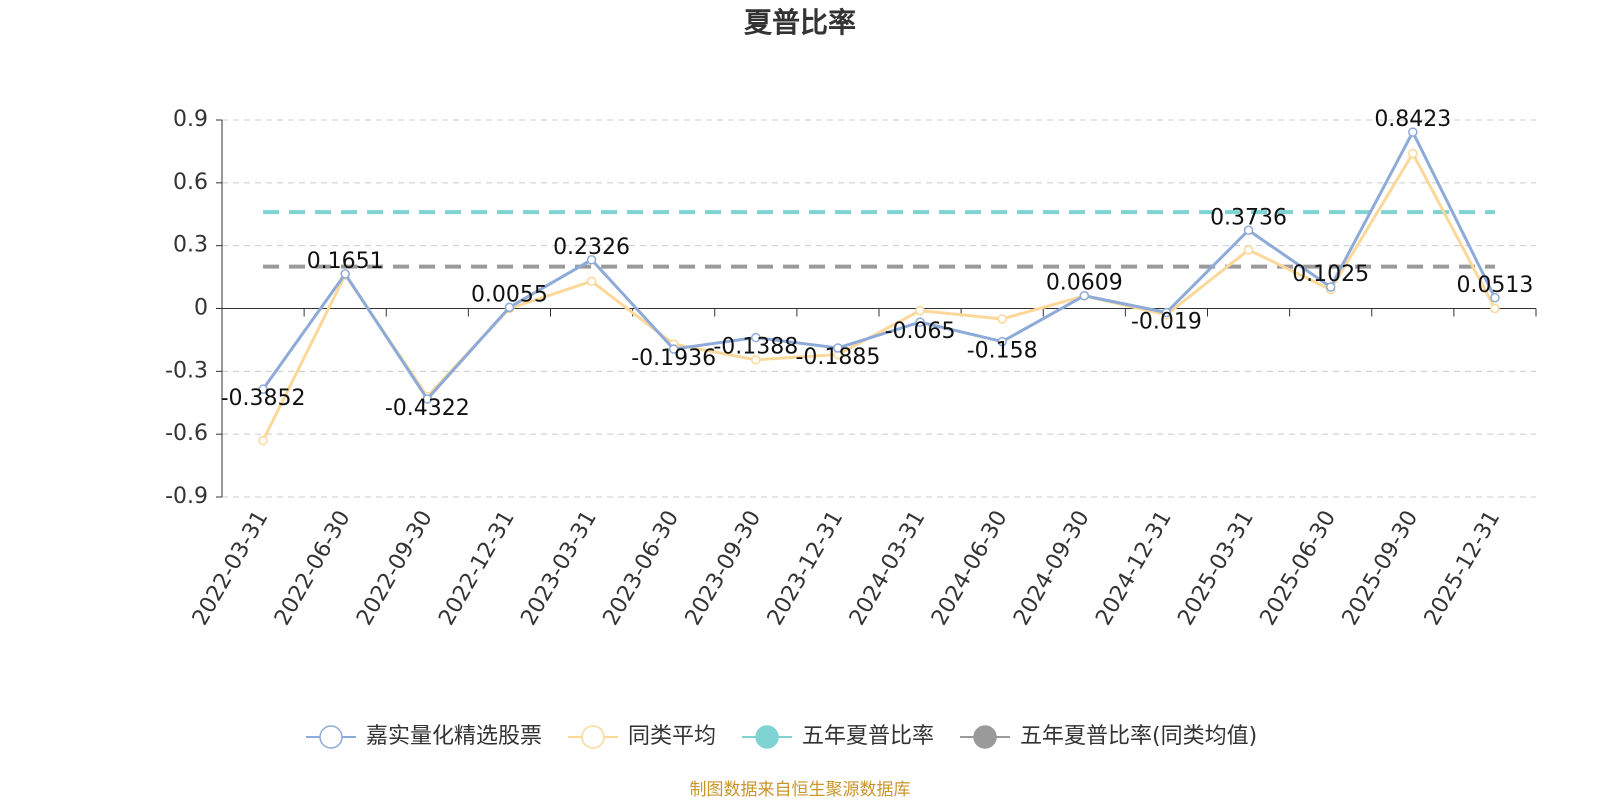 This screenshot has width=1600, height=800. I want to click on x-tick-label: 2025-03-31, so click(1216, 568).